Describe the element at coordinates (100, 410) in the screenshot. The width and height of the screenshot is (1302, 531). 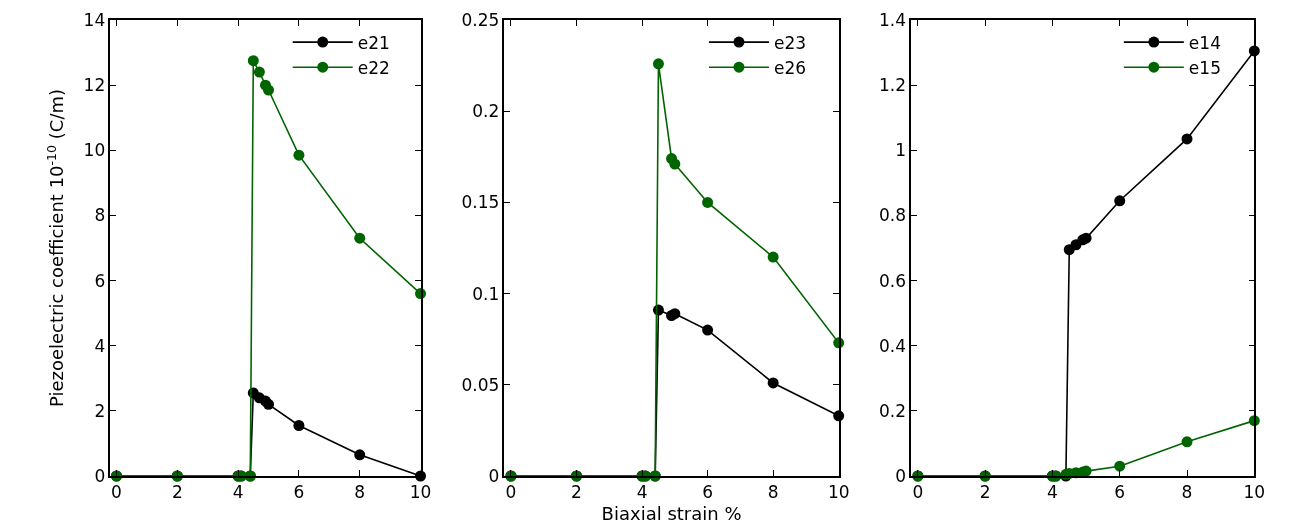
I see `y-tick-label: 2` at that location.